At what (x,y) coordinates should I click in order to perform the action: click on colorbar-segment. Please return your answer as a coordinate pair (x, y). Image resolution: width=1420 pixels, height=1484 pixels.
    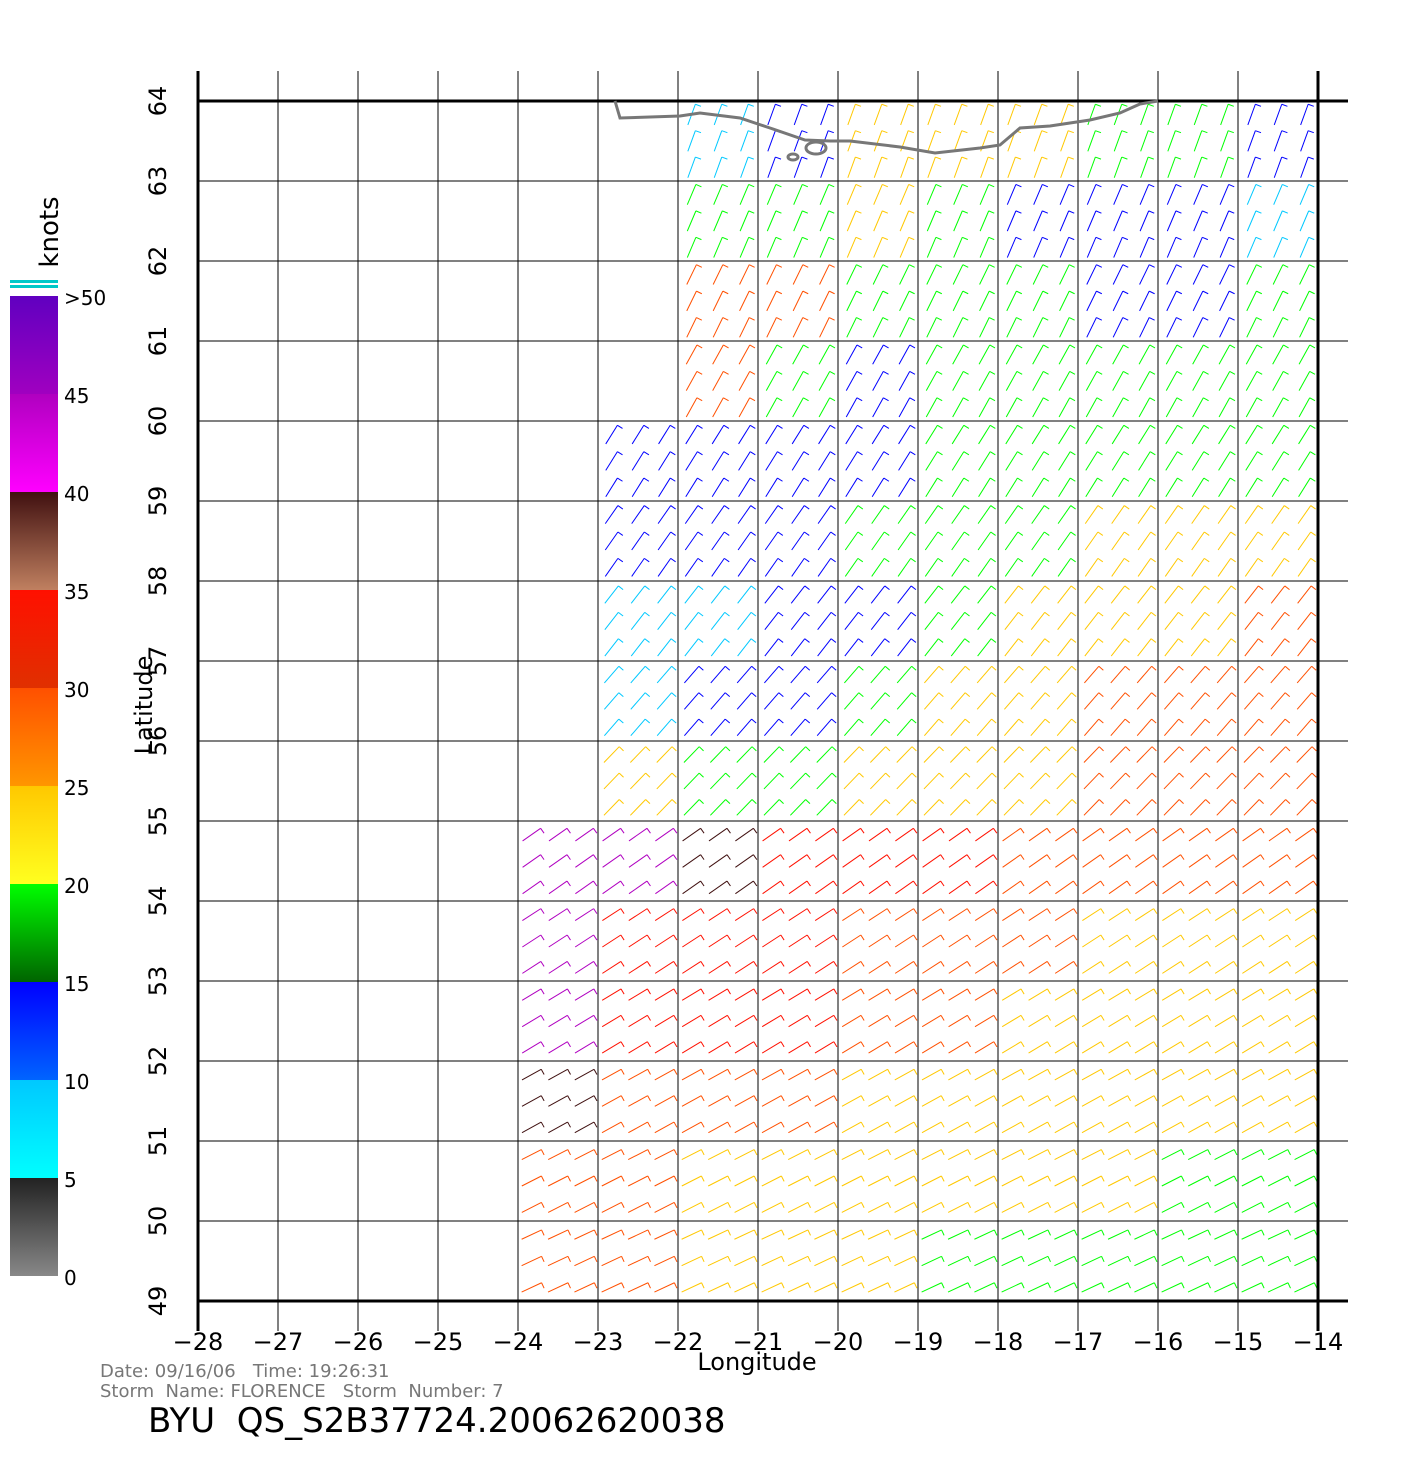
    Looking at the image, I should click on (34, 933).